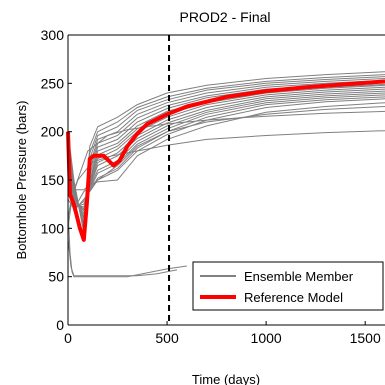 This screenshot has width=385, height=385. I want to click on y-tick-label: 100, so click(53, 228).